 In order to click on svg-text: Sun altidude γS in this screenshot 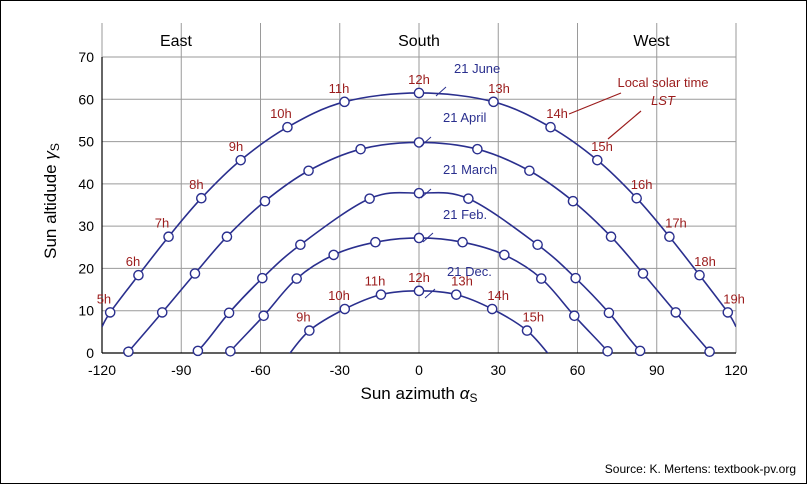, I will do `click(51, 201)`.